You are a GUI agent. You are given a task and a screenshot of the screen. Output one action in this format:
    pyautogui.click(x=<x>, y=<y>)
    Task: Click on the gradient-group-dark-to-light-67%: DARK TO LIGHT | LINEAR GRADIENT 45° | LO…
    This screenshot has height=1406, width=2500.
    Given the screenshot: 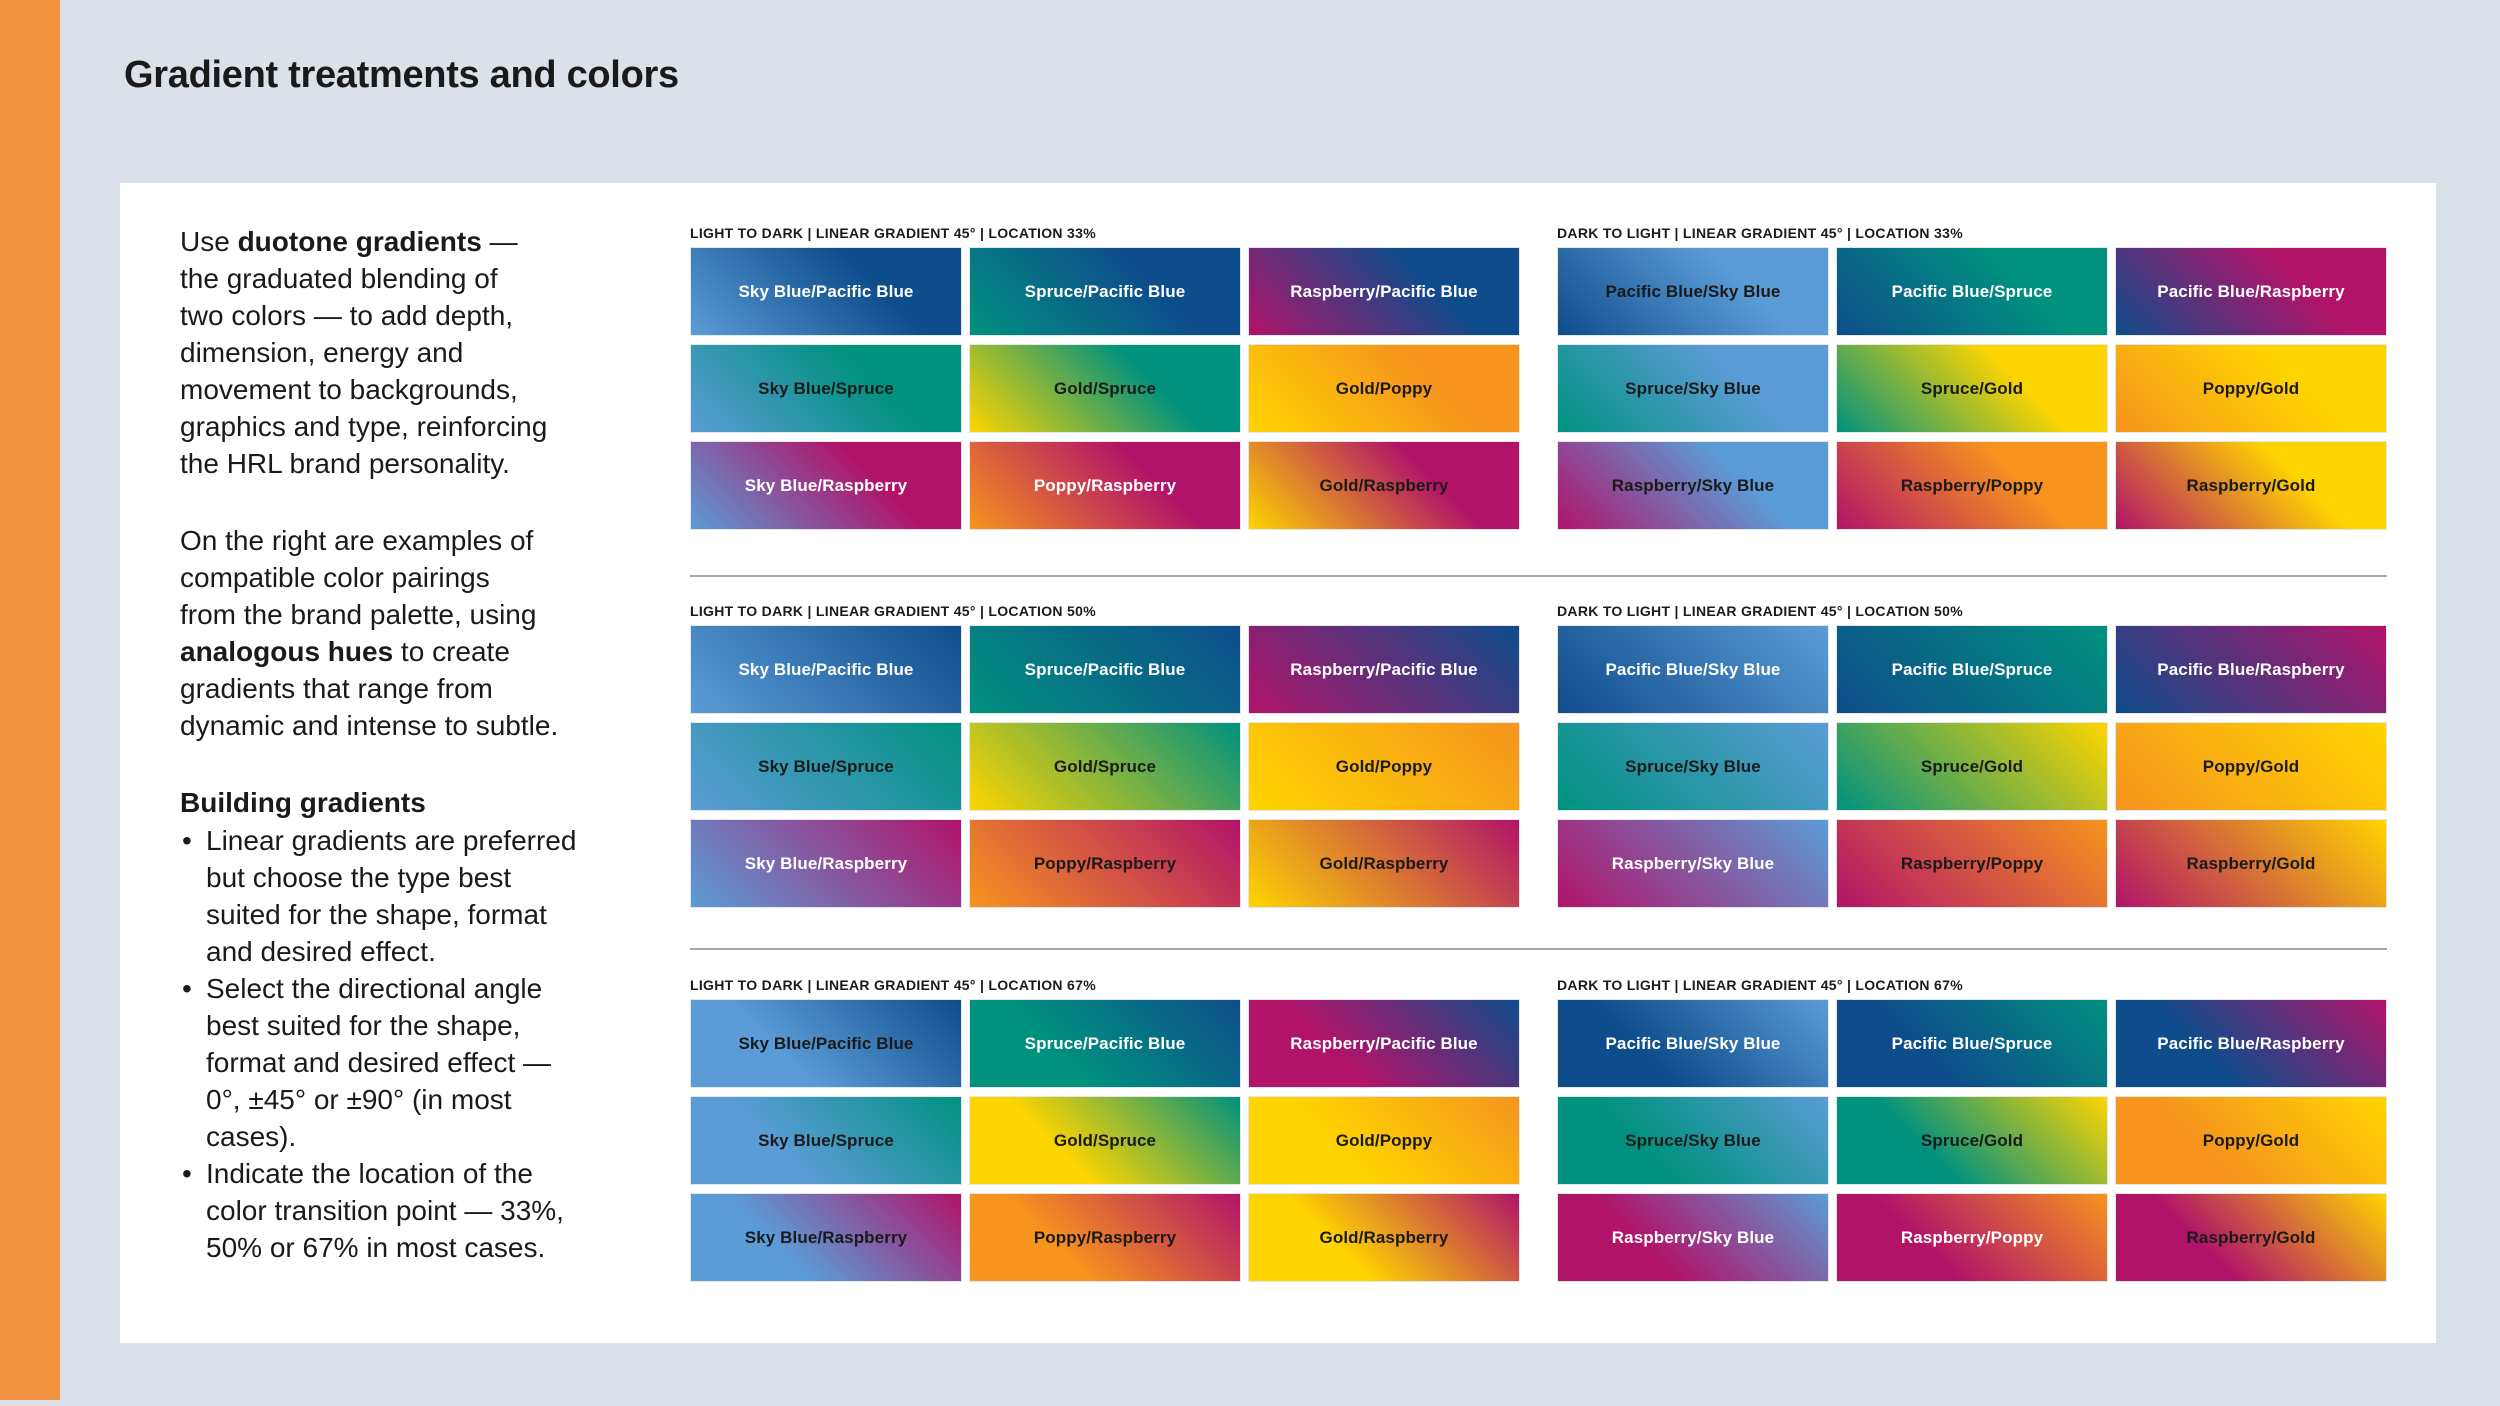 What is the action you would take?
    pyautogui.click(x=1972, y=1129)
    